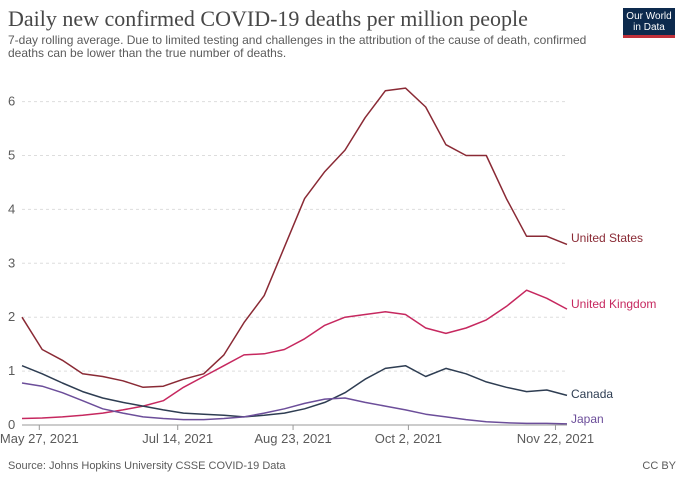  What do you see at coordinates (649, 36) in the screenshot?
I see `logo-accent-bar` at bounding box center [649, 36].